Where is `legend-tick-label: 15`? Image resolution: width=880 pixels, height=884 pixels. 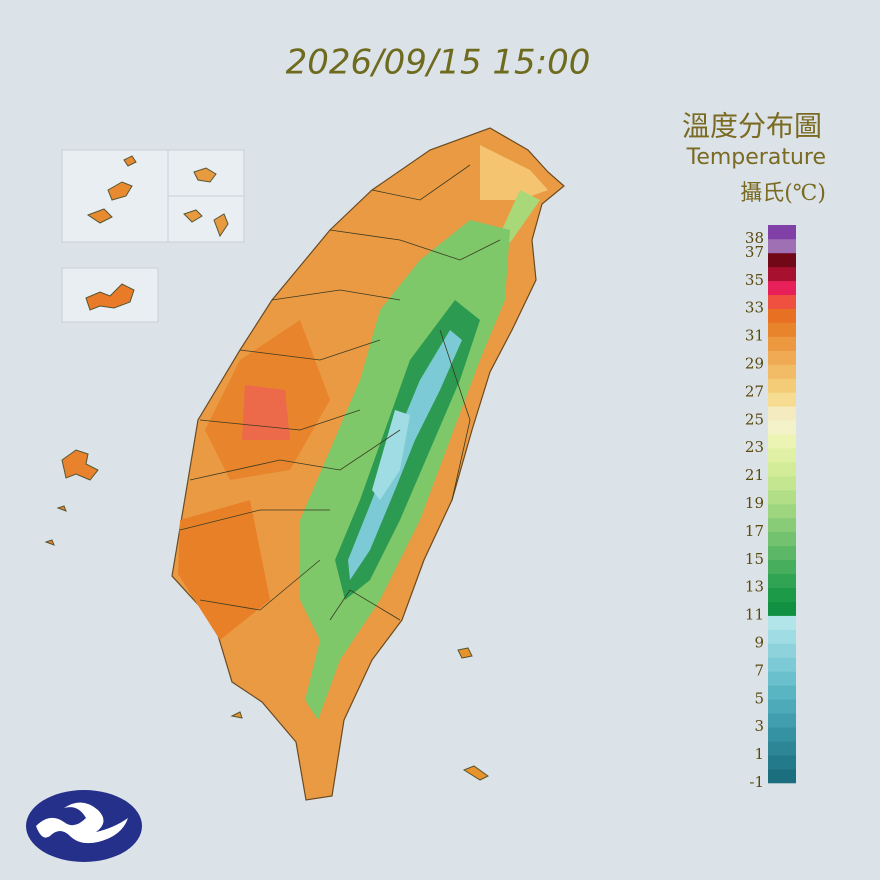
legend-tick-label: 15 is located at coordinates (754, 559).